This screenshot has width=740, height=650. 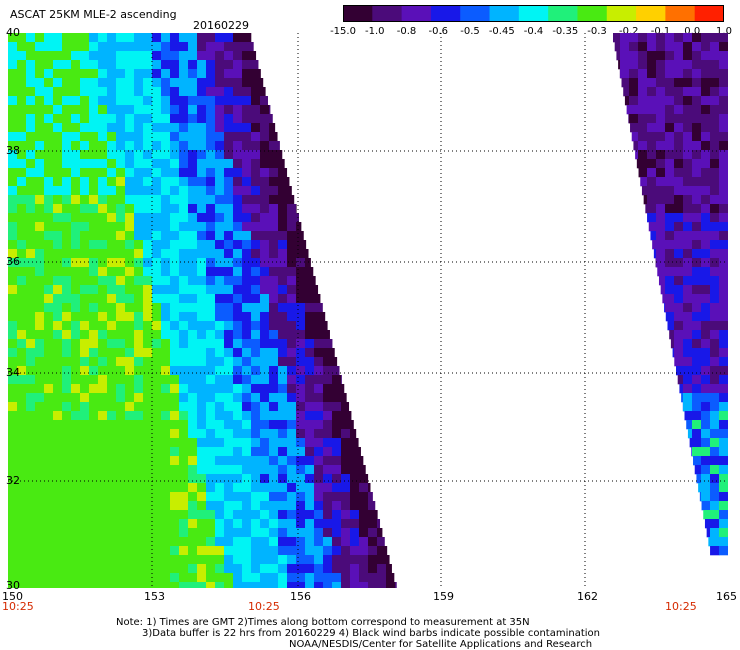 What do you see at coordinates (709, 13) in the screenshot?
I see `colorbar-swatch` at bounding box center [709, 13].